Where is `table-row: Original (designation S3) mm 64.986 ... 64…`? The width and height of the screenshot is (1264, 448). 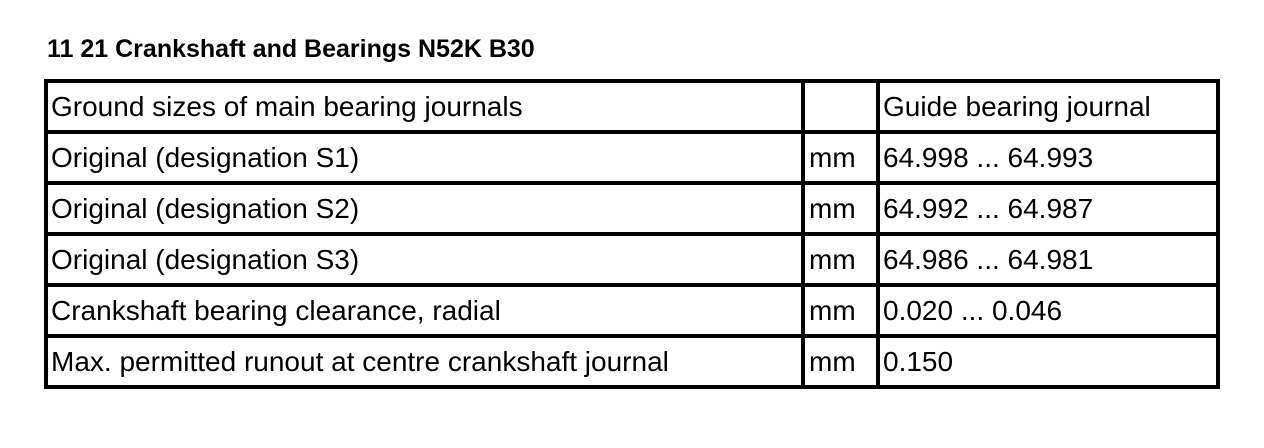 table-row: Original (designation S3) mm 64.986 ... 64… is located at coordinates (632, 259).